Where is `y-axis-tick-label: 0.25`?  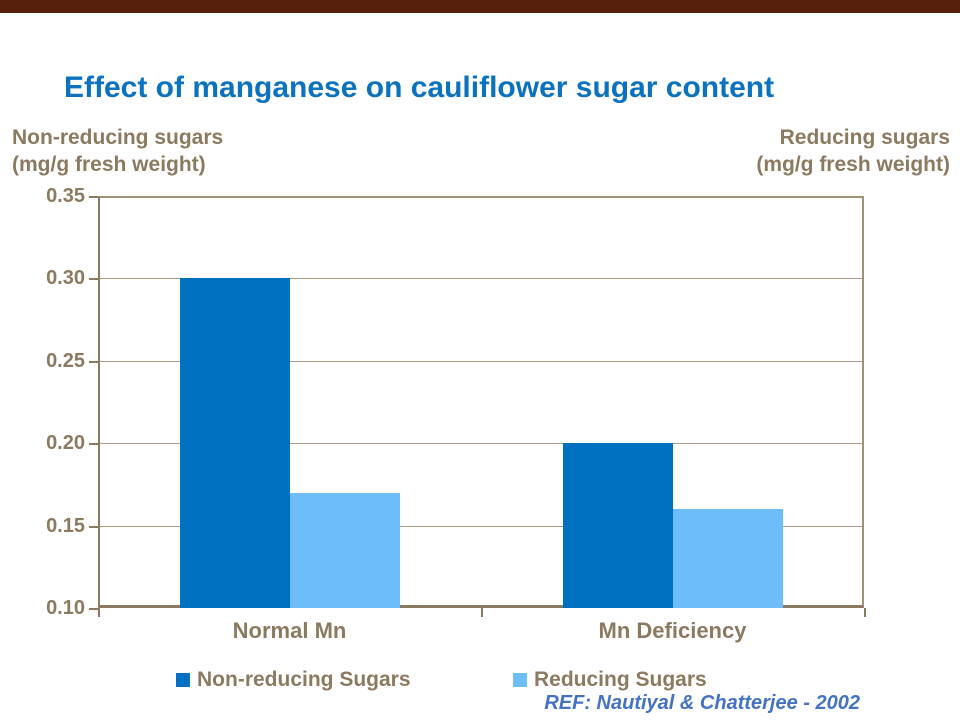
y-axis-tick-label: 0.25 is located at coordinates (65, 360).